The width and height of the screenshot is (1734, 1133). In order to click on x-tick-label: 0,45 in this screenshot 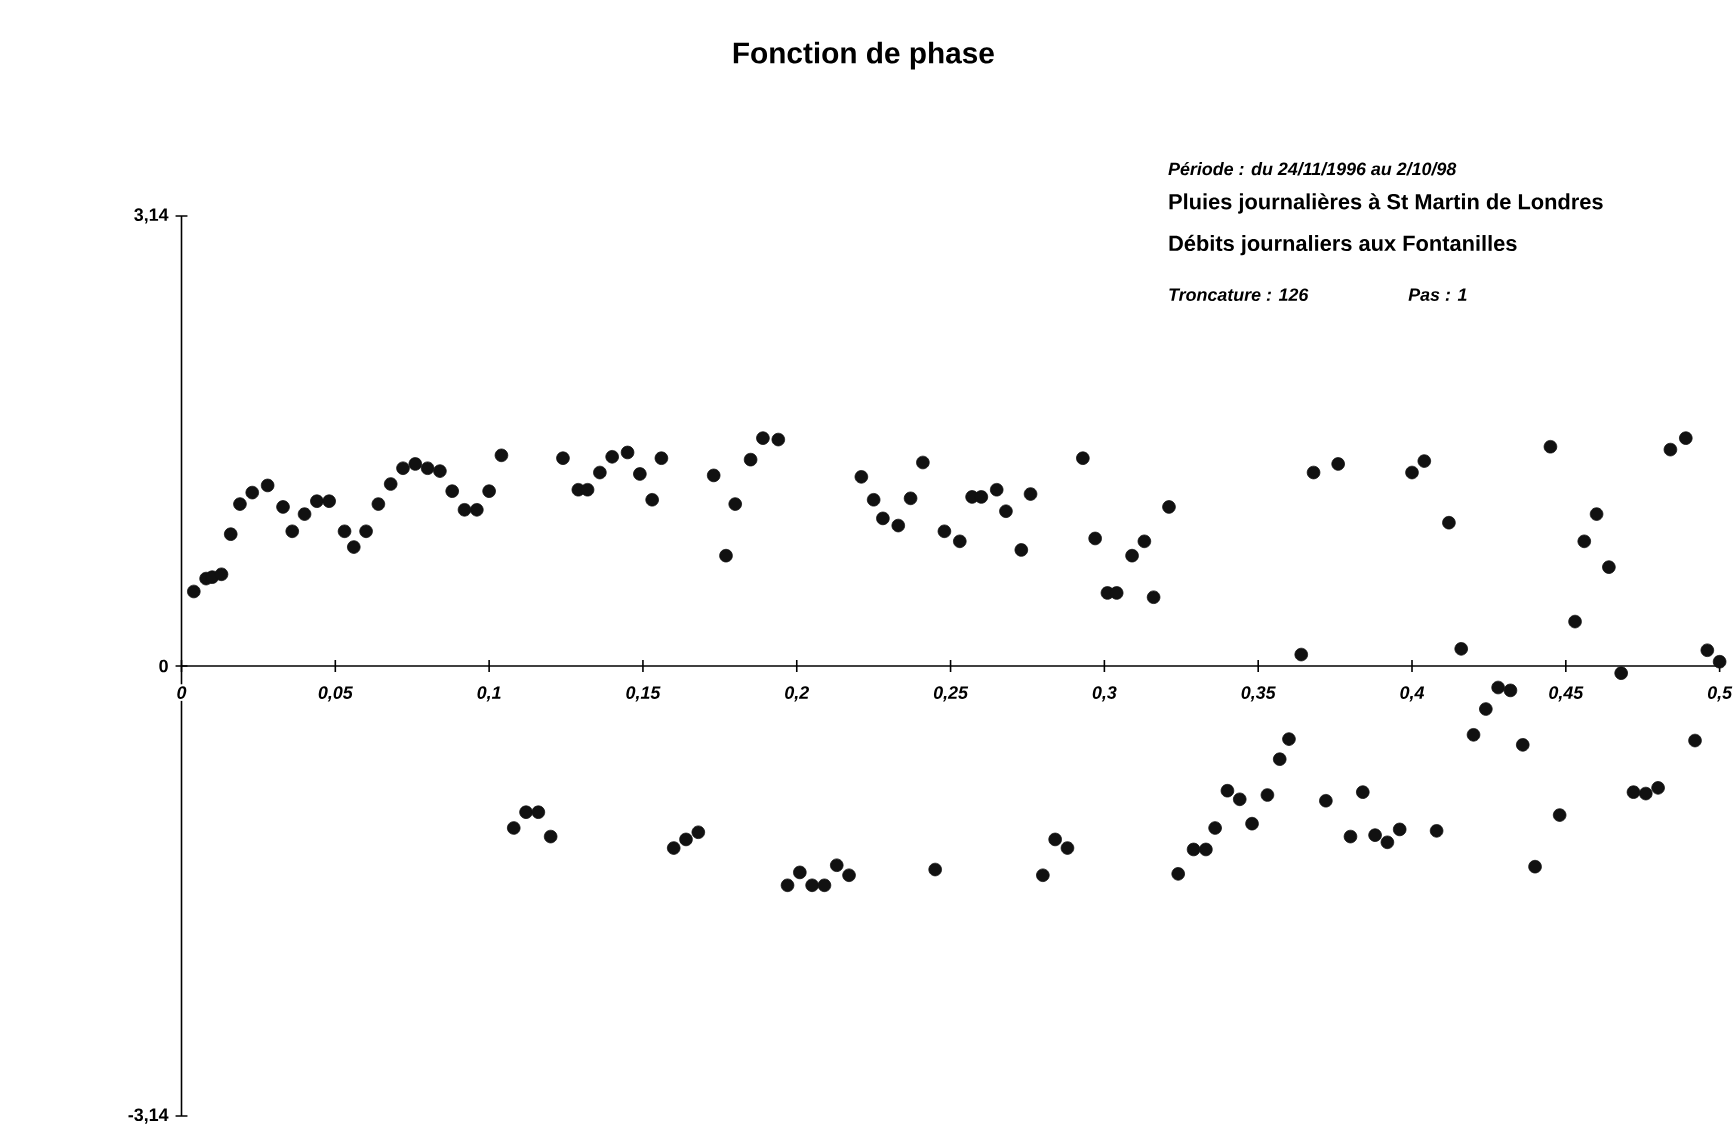, I will do `click(1566, 694)`.